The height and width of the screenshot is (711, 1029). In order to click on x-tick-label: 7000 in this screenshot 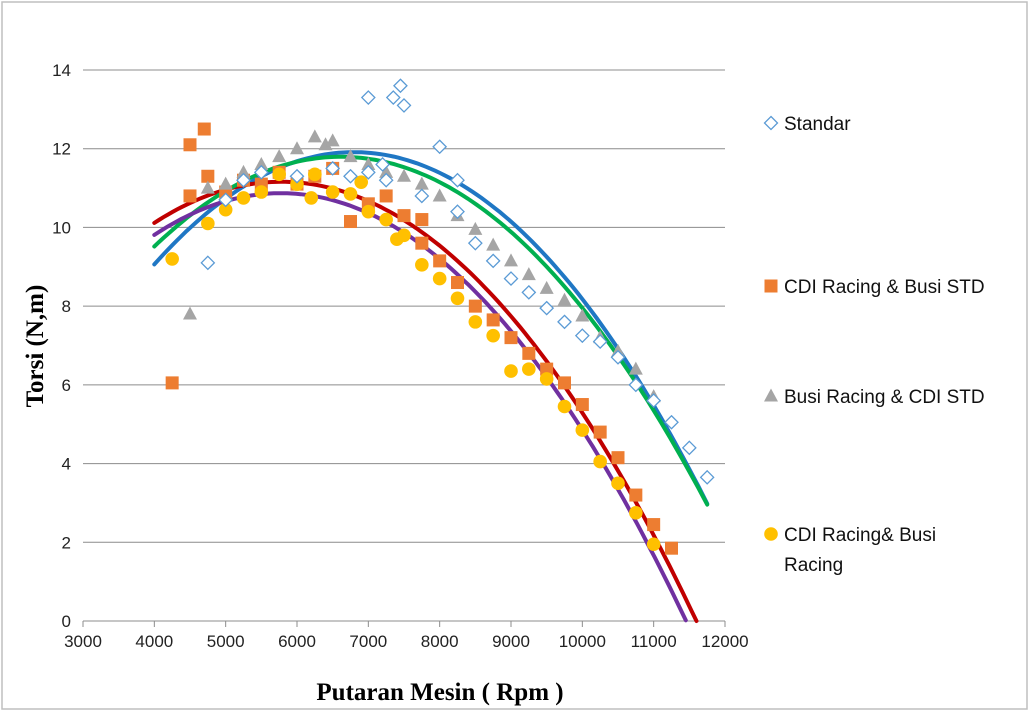, I will do `click(368, 641)`.